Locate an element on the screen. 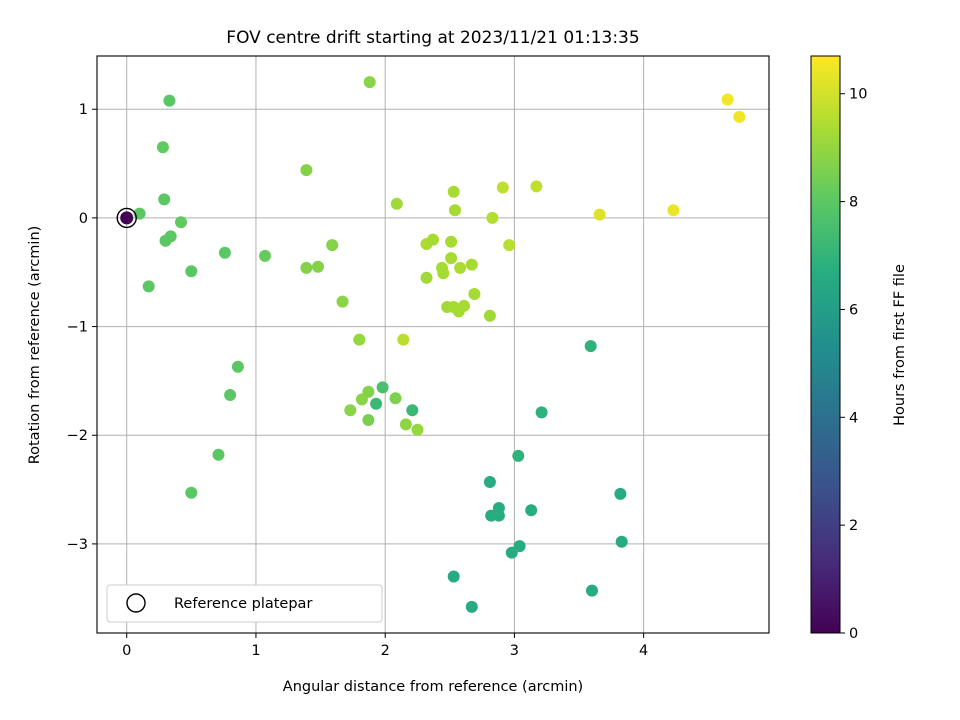 This screenshot has height=720, width=960. y-tick-label: 0 is located at coordinates (83, 219).